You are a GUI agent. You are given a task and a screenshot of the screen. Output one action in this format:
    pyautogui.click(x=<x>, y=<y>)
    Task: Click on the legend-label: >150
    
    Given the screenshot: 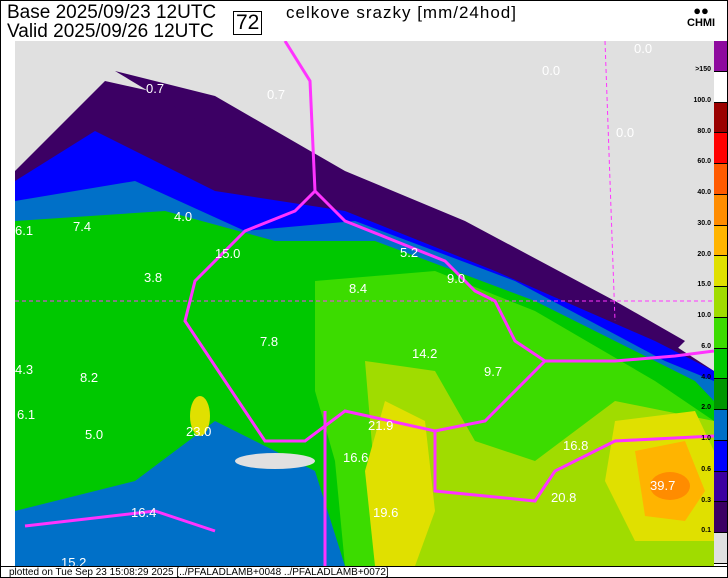 What is the action you would take?
    pyautogui.click(x=703, y=69)
    